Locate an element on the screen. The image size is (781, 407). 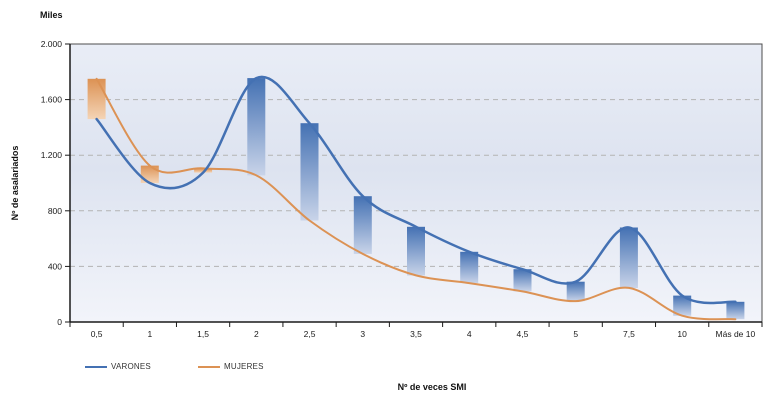
legend-item-varones: VARONES is located at coordinates (118, 366).